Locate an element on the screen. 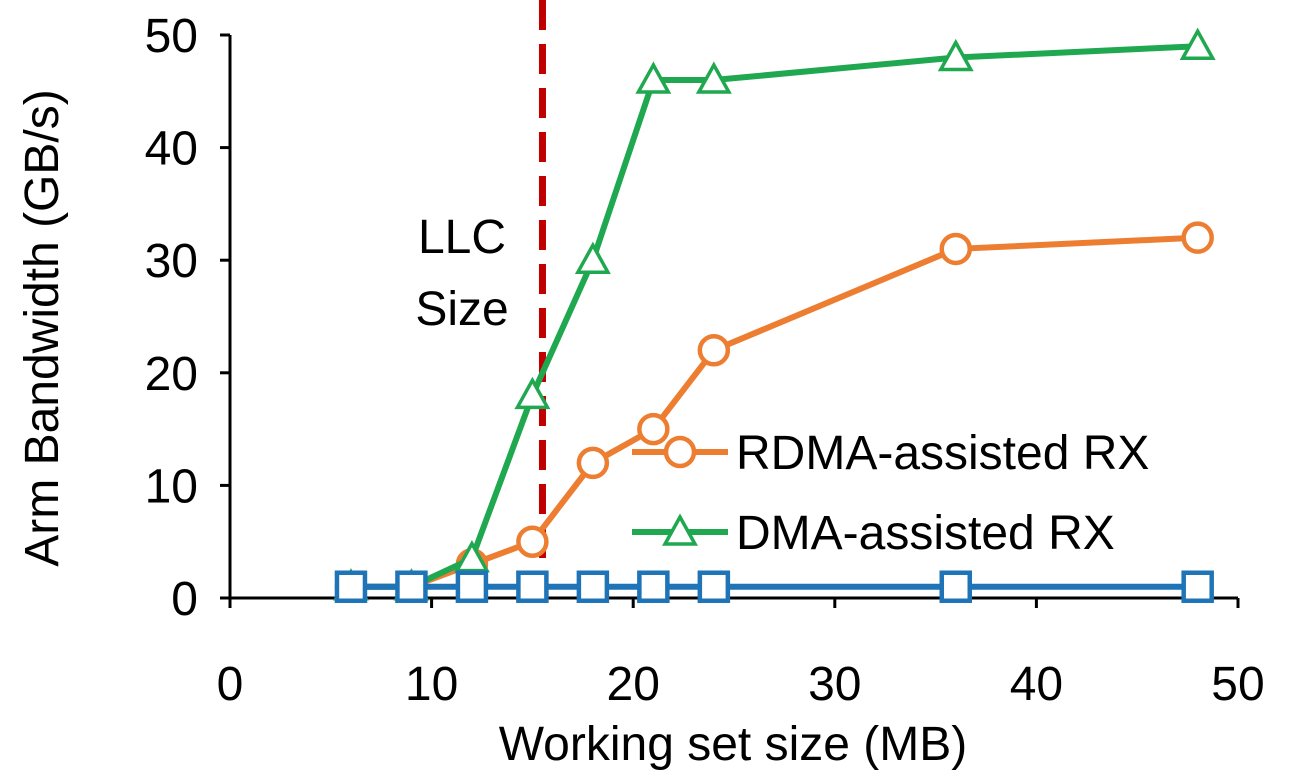  llc-size-label: LLC is located at coordinates (462, 237).